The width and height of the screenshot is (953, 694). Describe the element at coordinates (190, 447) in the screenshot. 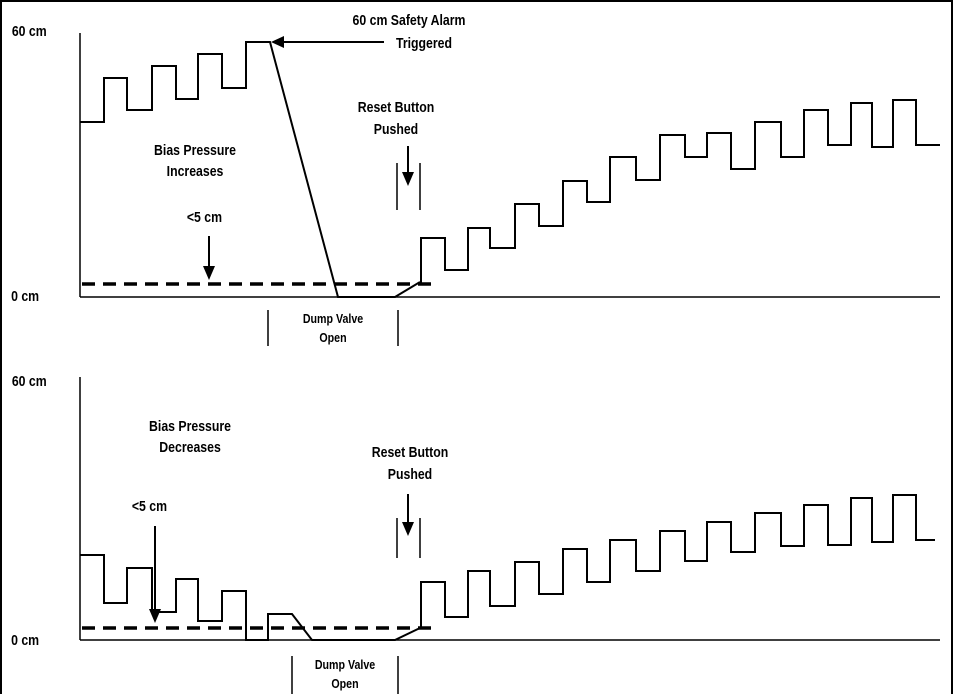

I see `bottom-bias-label-2: Decreases` at that location.